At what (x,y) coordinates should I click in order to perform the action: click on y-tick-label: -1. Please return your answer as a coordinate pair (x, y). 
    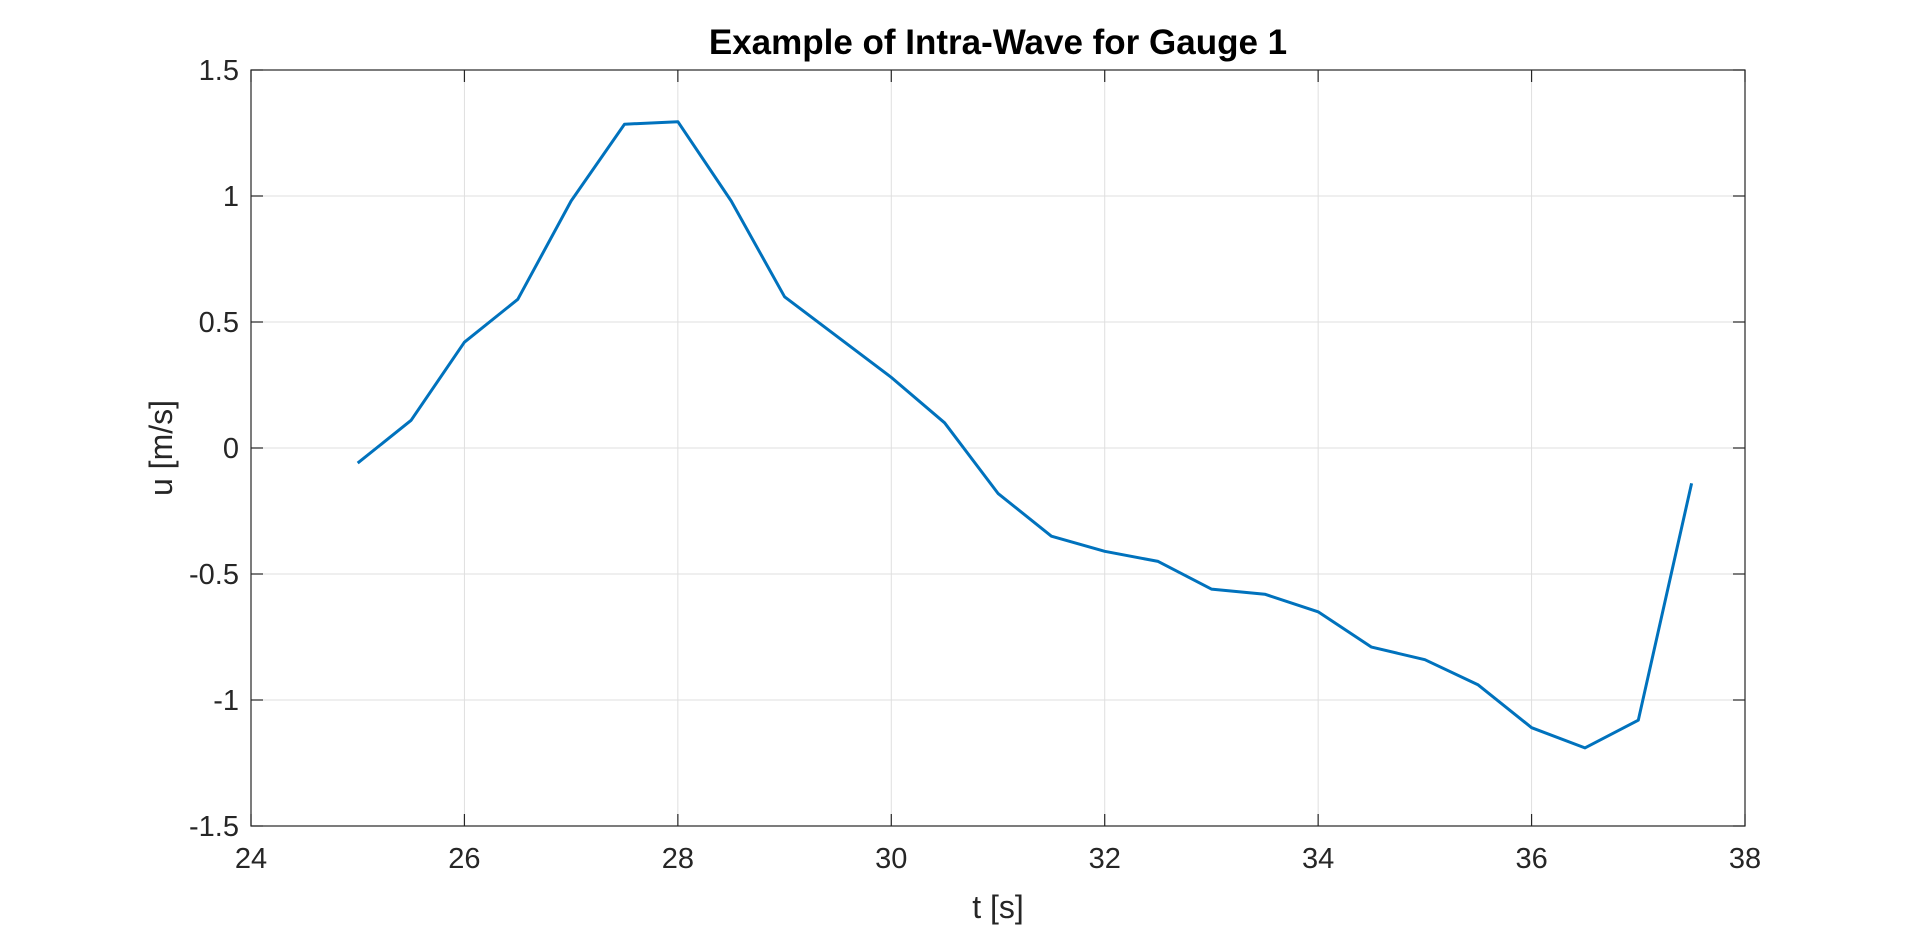
    Looking at the image, I should click on (226, 701).